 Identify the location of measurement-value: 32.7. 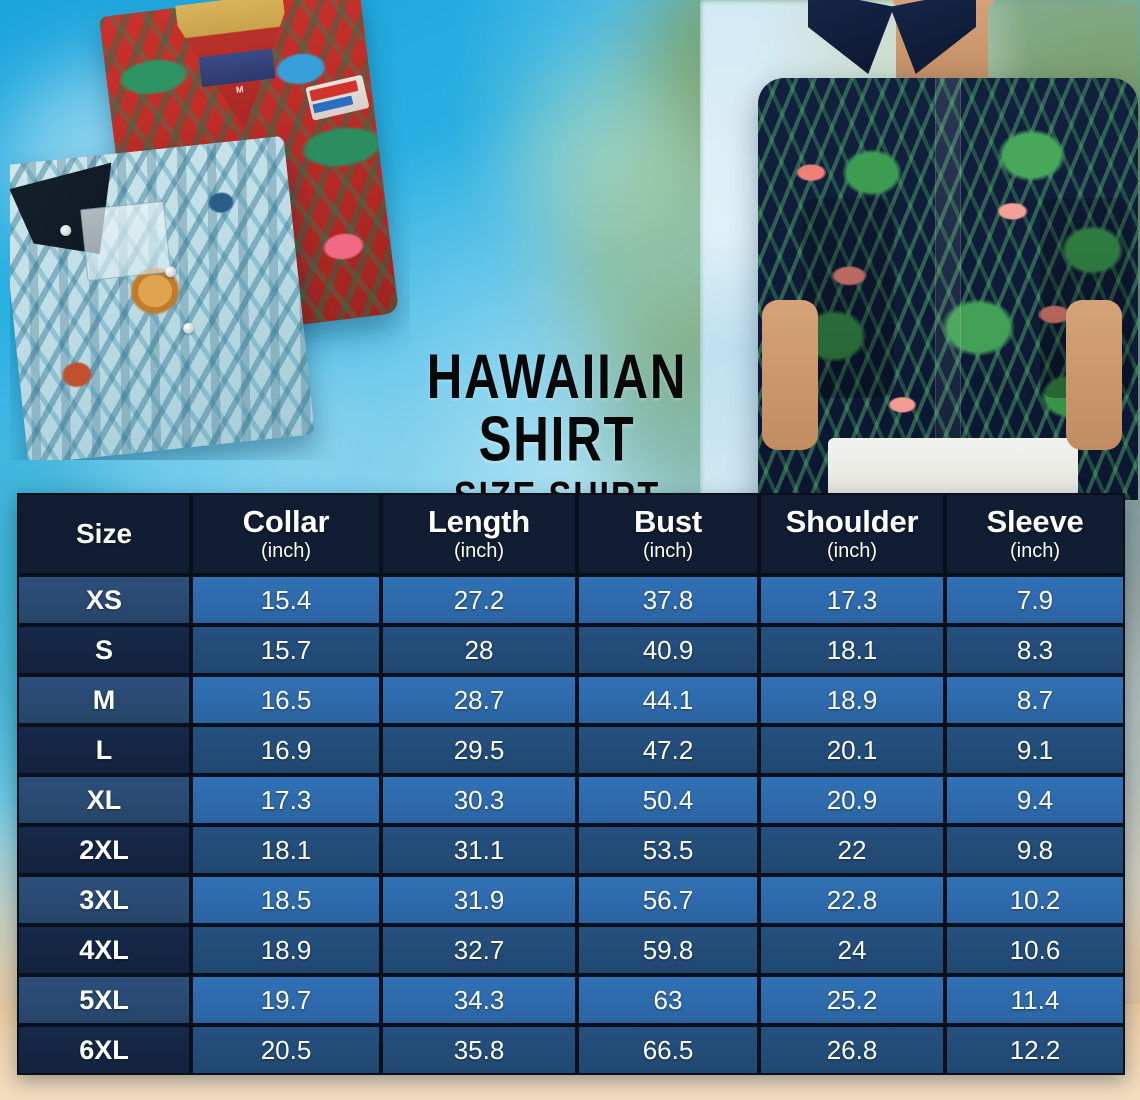
(479, 949).